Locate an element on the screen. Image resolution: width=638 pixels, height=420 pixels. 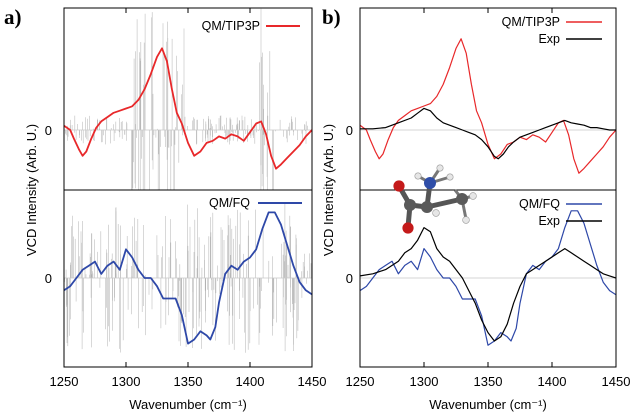
panel-a-top-legend: QM/TIP3P is located at coordinates (251, 26).